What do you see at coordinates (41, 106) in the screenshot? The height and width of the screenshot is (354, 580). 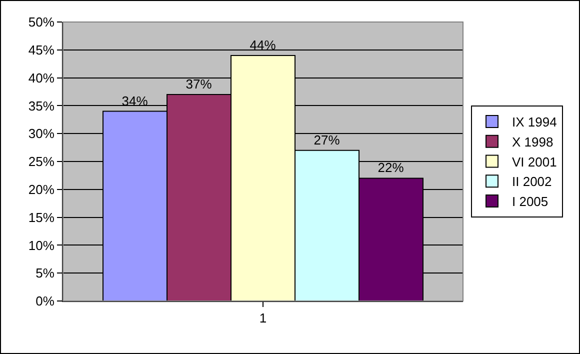 I see `y-tick-label: 35%` at bounding box center [41, 106].